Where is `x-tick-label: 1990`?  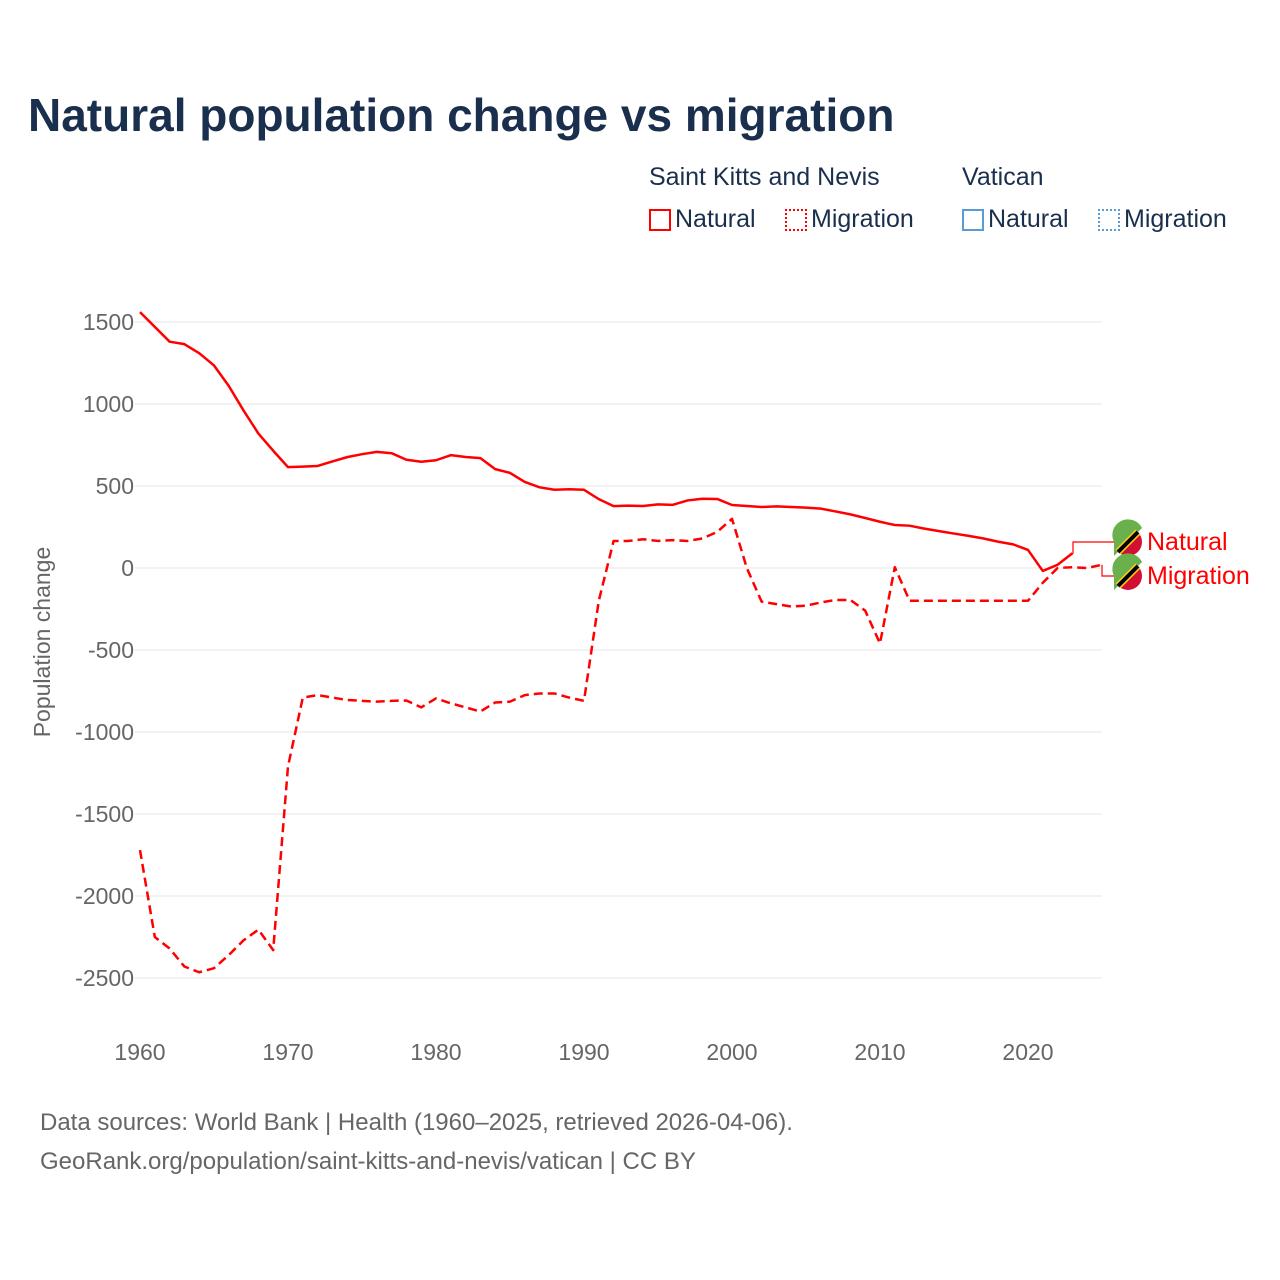
x-tick-label: 1990 is located at coordinates (583, 1052).